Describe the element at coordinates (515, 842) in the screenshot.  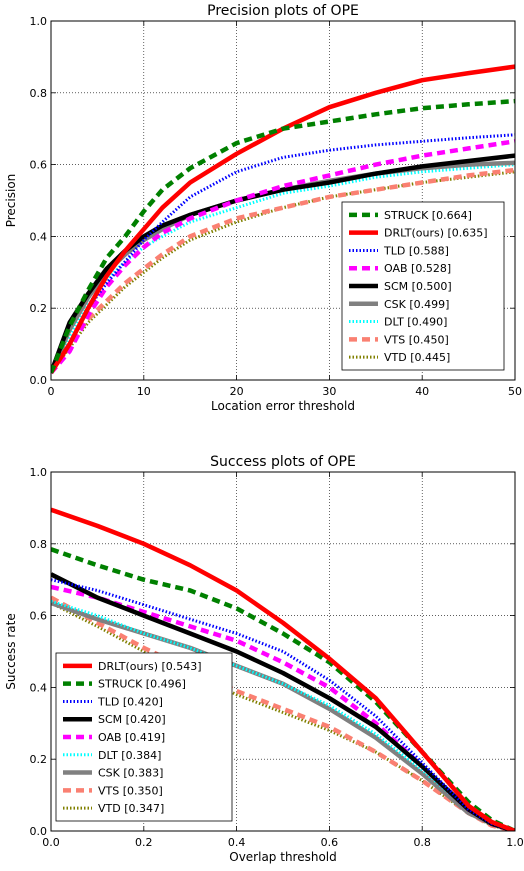
I see `x-tick-label: 1.0` at that location.